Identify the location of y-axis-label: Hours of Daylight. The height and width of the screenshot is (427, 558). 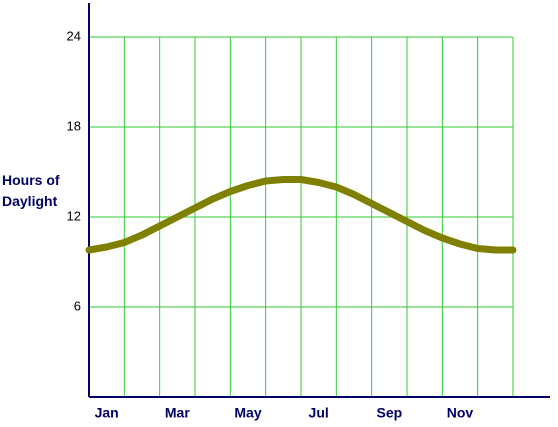
(31, 190).